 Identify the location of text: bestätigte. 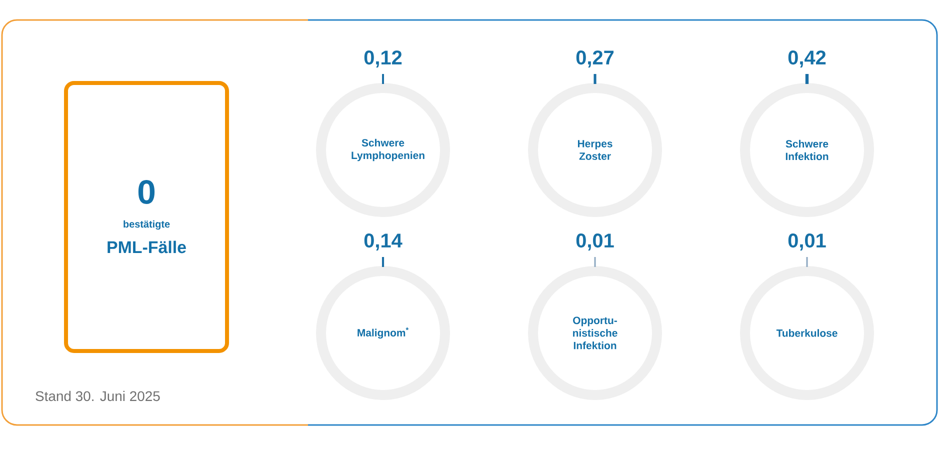
(147, 225).